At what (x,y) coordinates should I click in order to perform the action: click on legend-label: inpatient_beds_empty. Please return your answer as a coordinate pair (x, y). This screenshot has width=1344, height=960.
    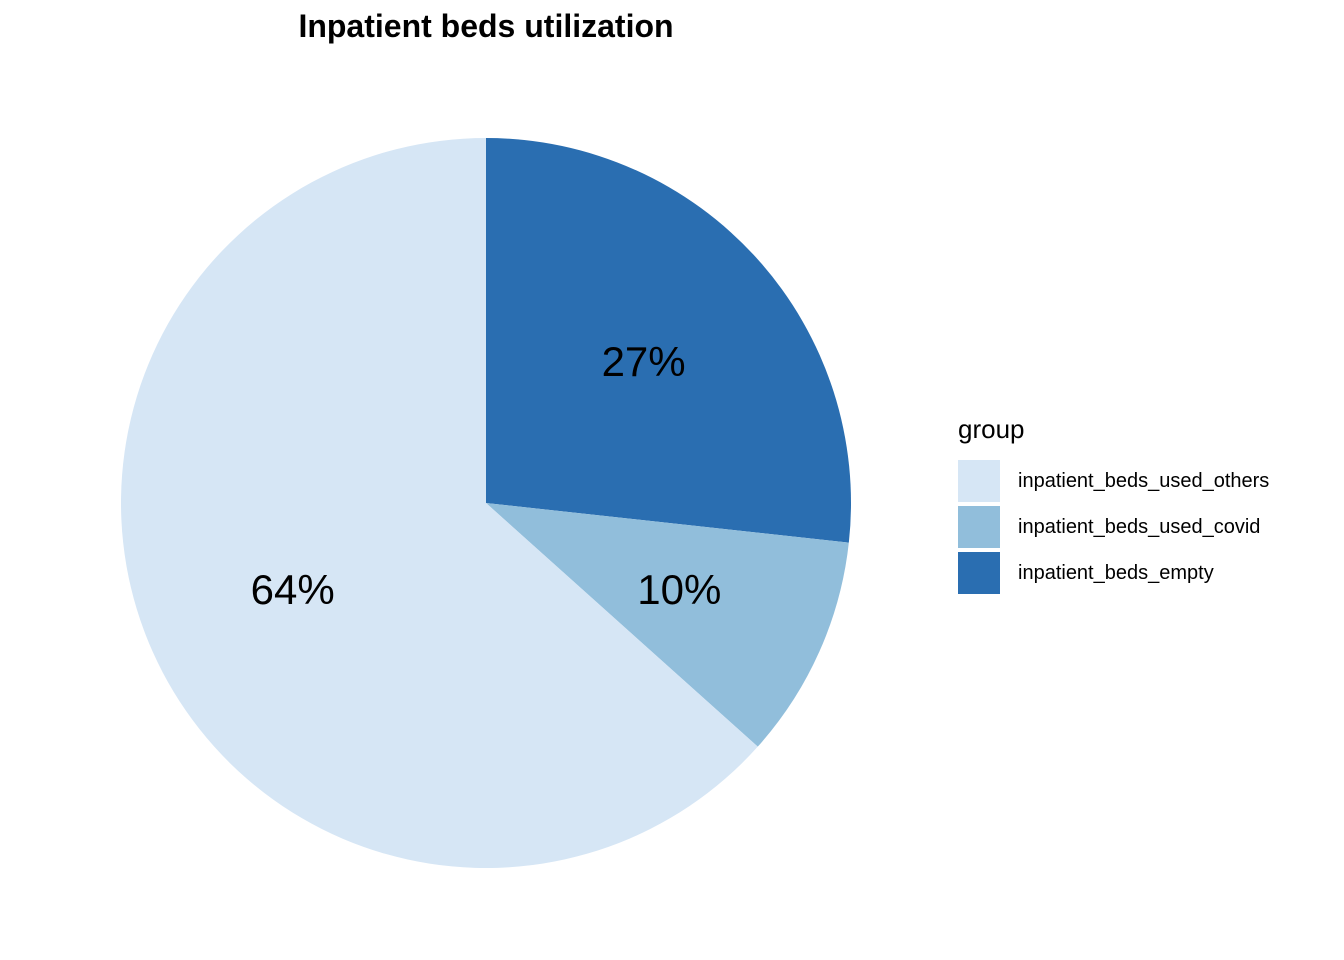
    Looking at the image, I should click on (1116, 572).